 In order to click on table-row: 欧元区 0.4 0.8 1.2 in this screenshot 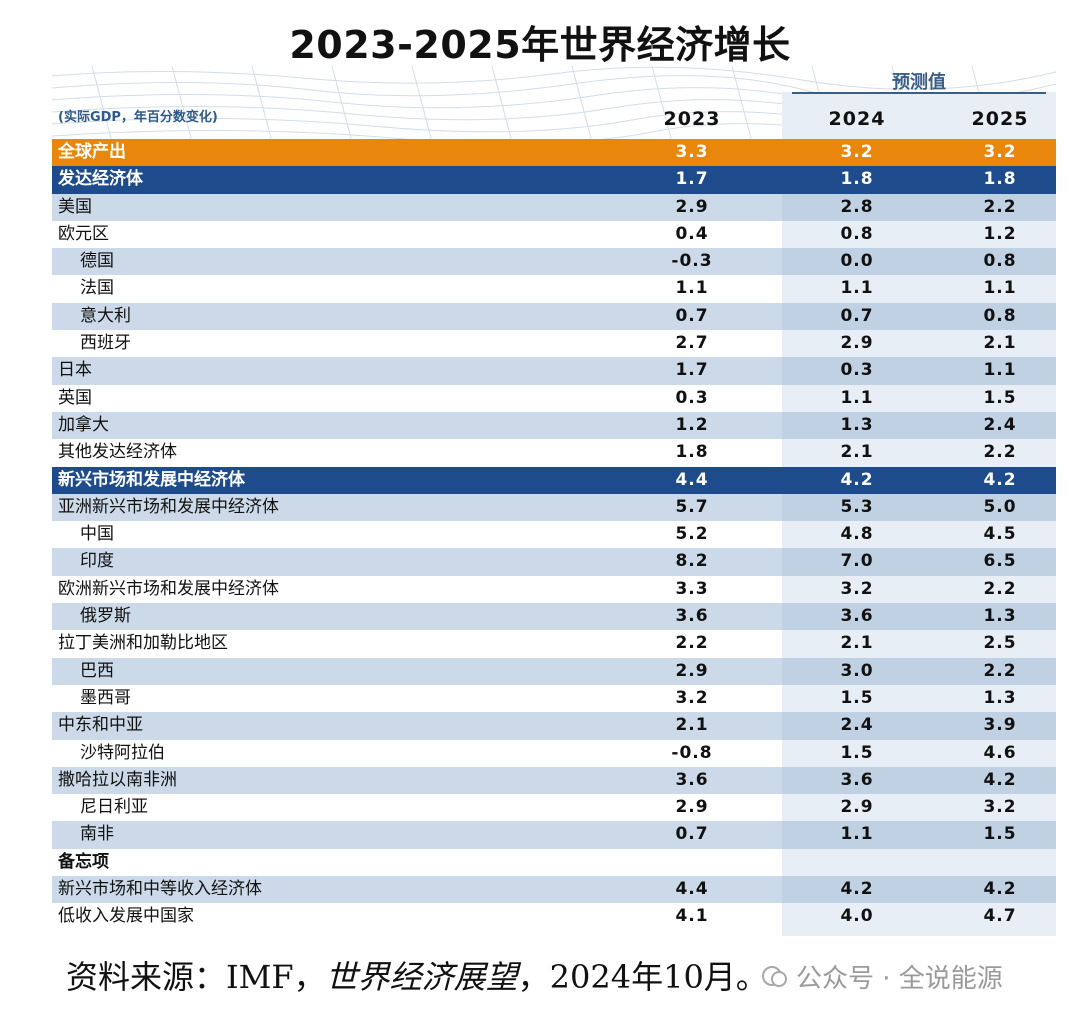, I will do `click(554, 234)`.